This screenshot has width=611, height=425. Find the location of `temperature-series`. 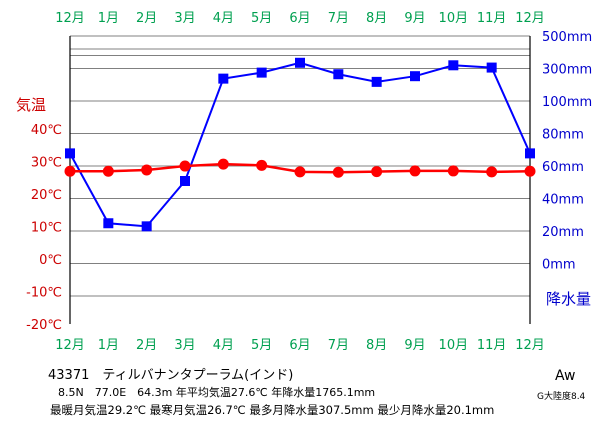

temperature-series is located at coordinates (300, 168).